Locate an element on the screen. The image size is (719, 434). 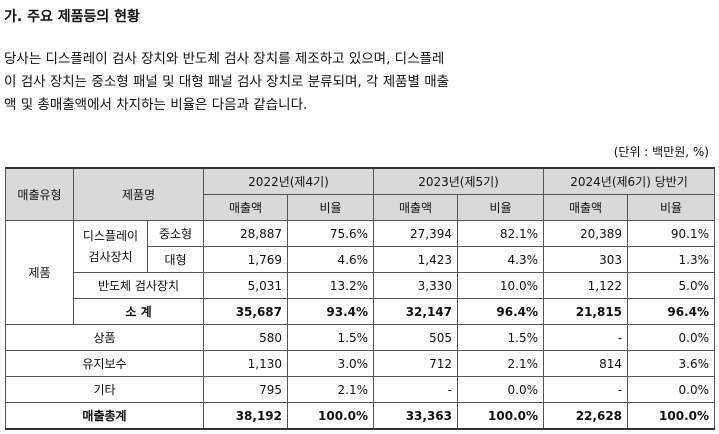
value-cell: 1,423 is located at coordinates (416, 259).